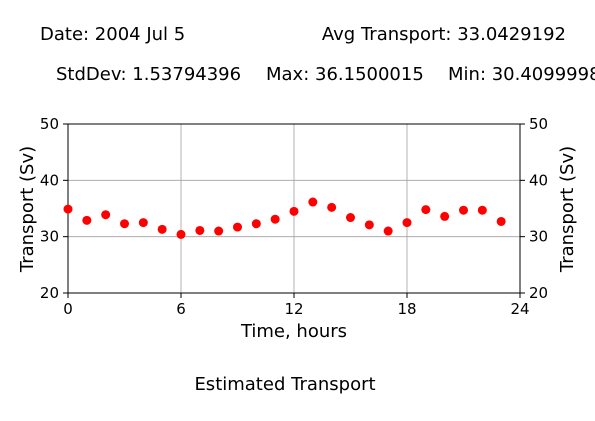  I want to click on y-tick-label-left: 50, so click(49, 124).